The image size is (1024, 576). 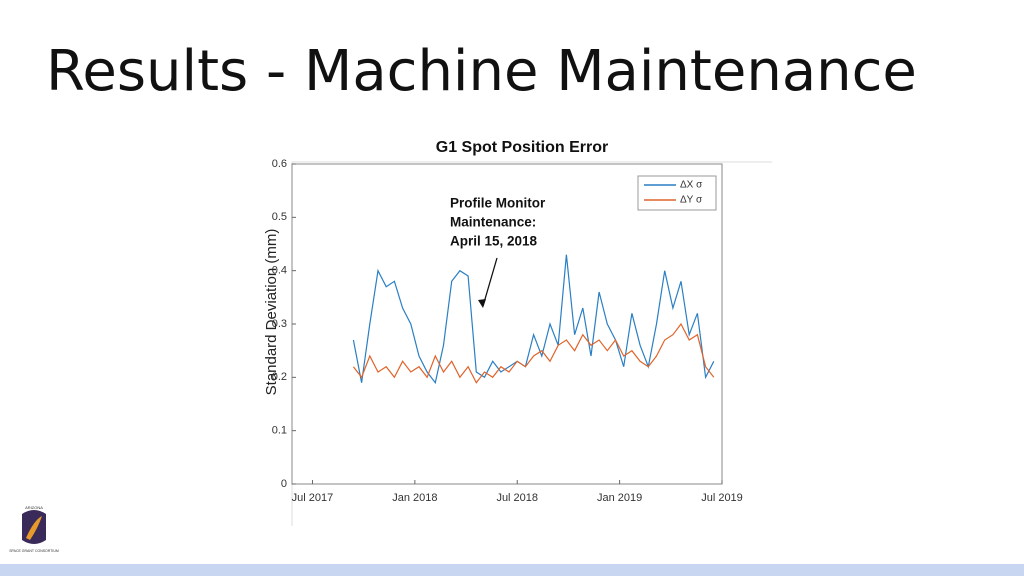 I want to click on annotation-line: Maintenance:, so click(x=493, y=222).